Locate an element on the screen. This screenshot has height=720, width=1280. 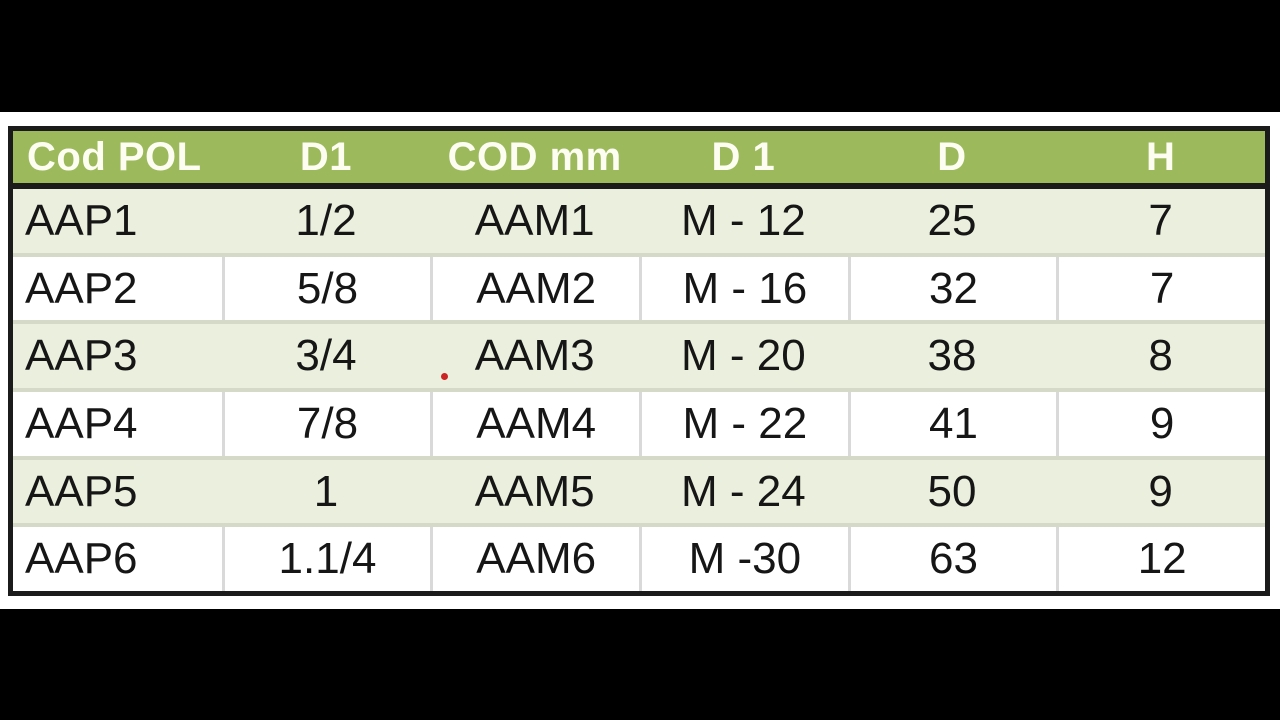
table-cell: 41 is located at coordinates (952, 424).